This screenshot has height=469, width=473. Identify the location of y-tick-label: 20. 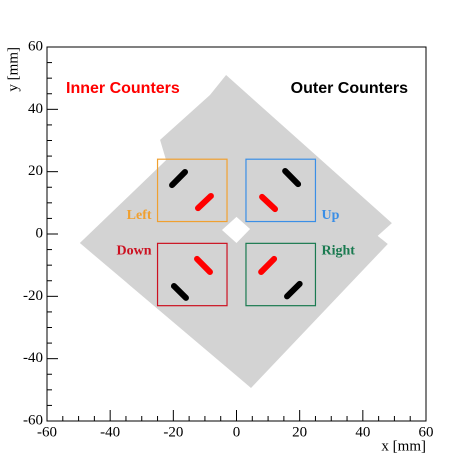
(35, 171).